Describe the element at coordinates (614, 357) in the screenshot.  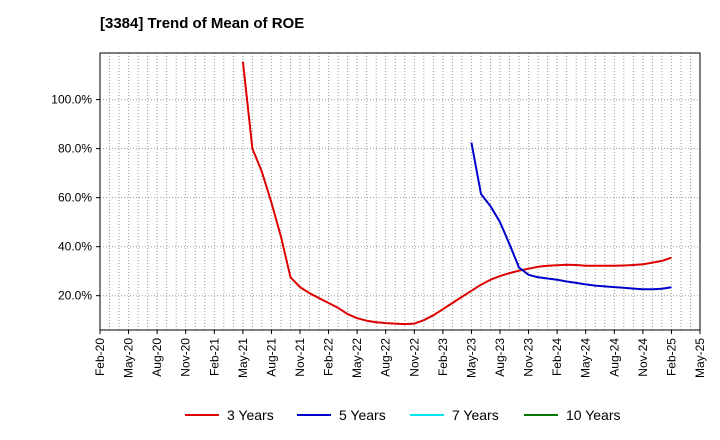
I see `x-tick-label: Aug-24` at that location.